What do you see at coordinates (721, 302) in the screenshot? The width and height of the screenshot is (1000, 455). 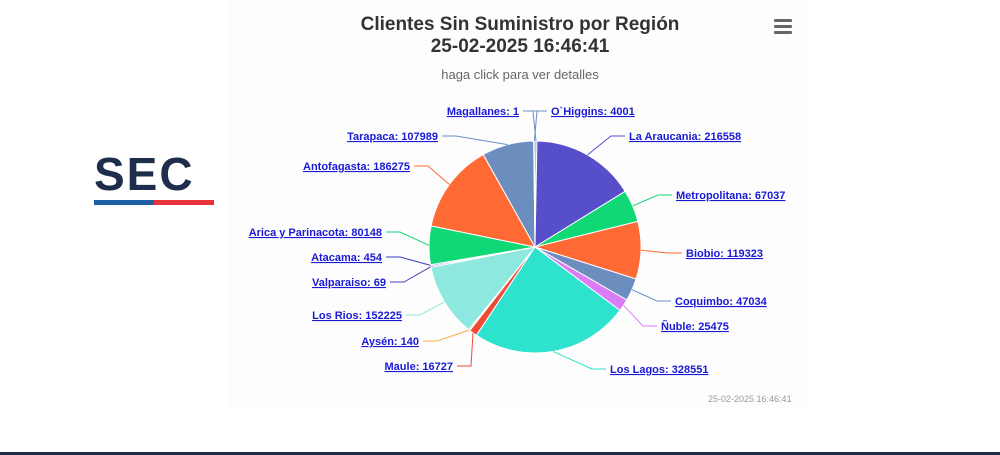 I see `slice-label-4: Coquimbo: 47034` at bounding box center [721, 302].